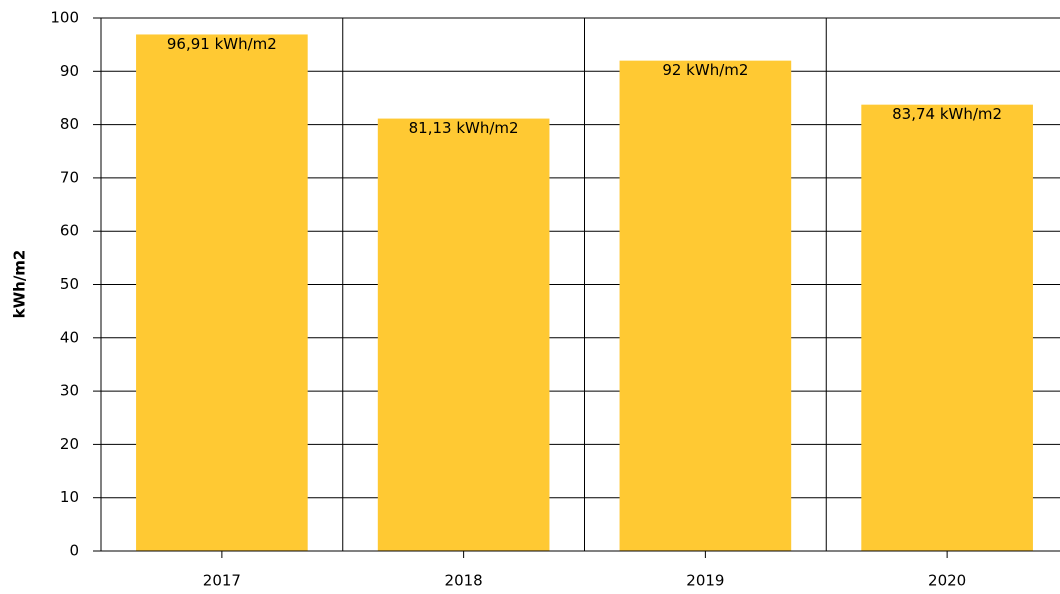  What do you see at coordinates (222, 581) in the screenshot?
I see `x-tick-label: 2017` at bounding box center [222, 581].